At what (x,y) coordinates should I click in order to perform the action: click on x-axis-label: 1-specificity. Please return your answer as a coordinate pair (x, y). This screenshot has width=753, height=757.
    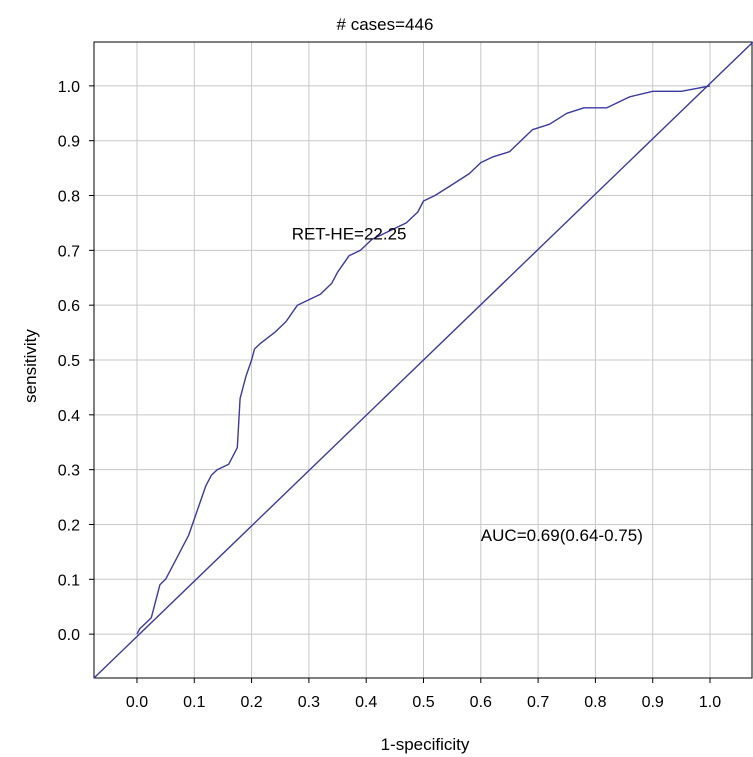
    Looking at the image, I should click on (425, 744).